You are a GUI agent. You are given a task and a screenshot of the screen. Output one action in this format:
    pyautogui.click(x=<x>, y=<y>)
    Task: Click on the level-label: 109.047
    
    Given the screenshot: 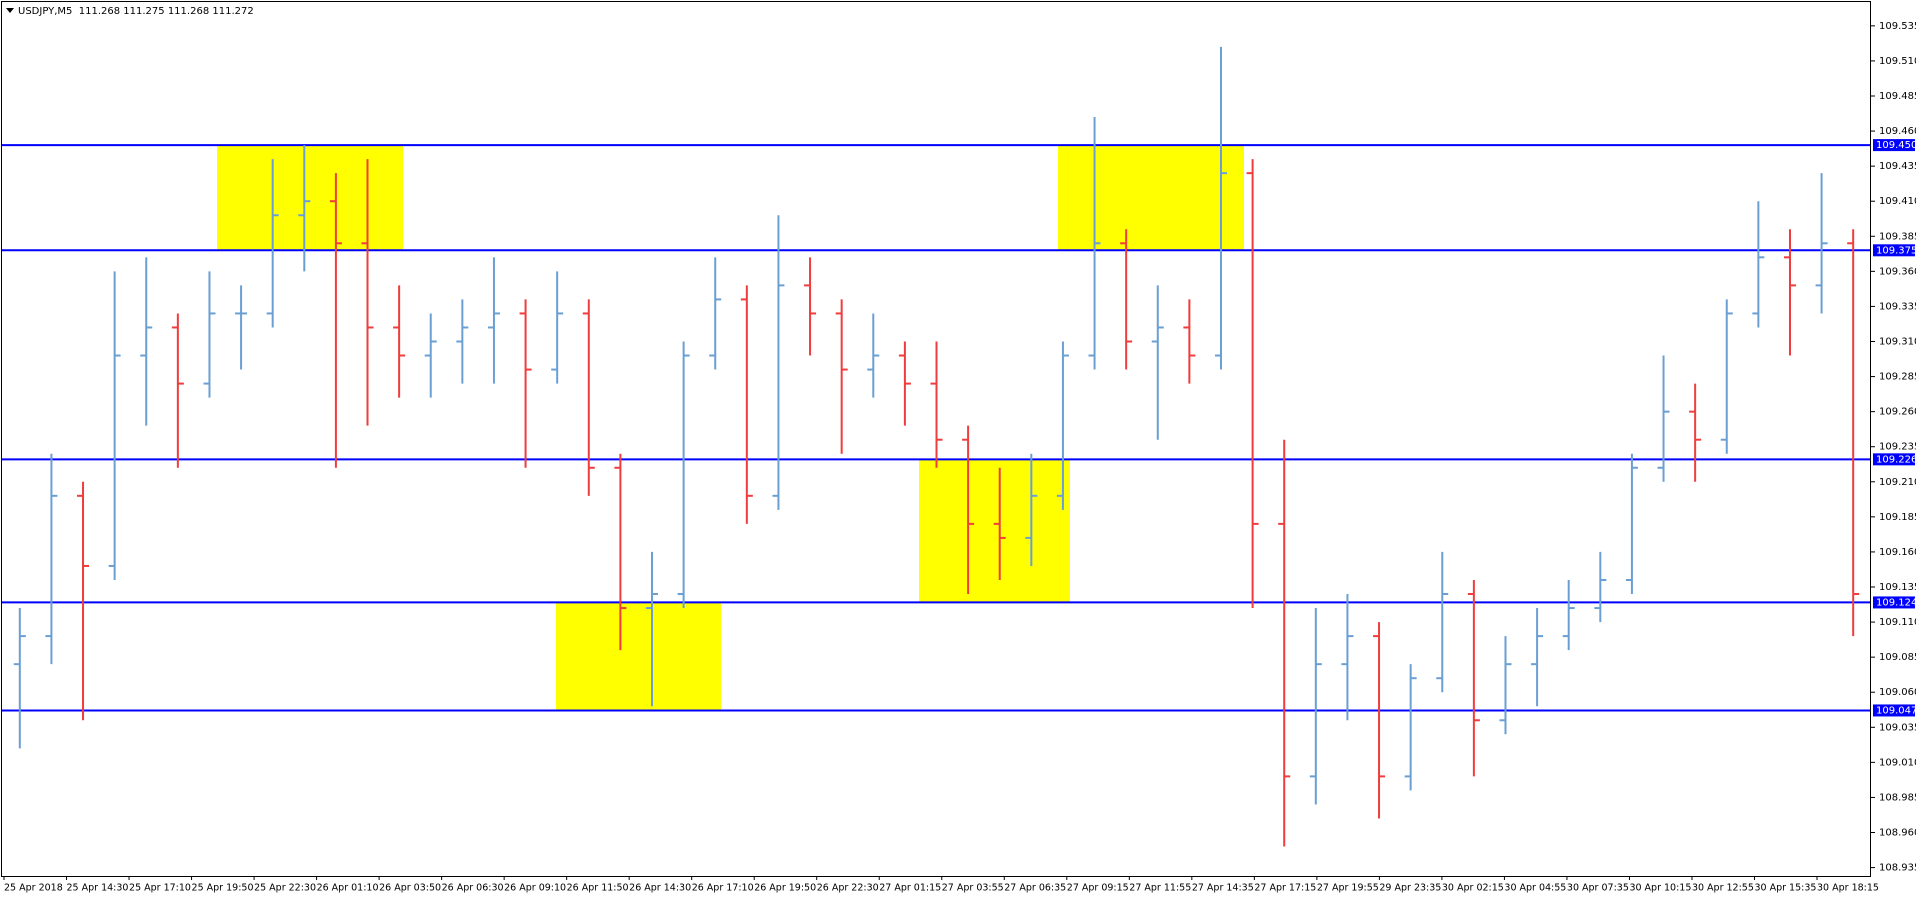 What is the action you would take?
    pyautogui.click(x=1896, y=710)
    